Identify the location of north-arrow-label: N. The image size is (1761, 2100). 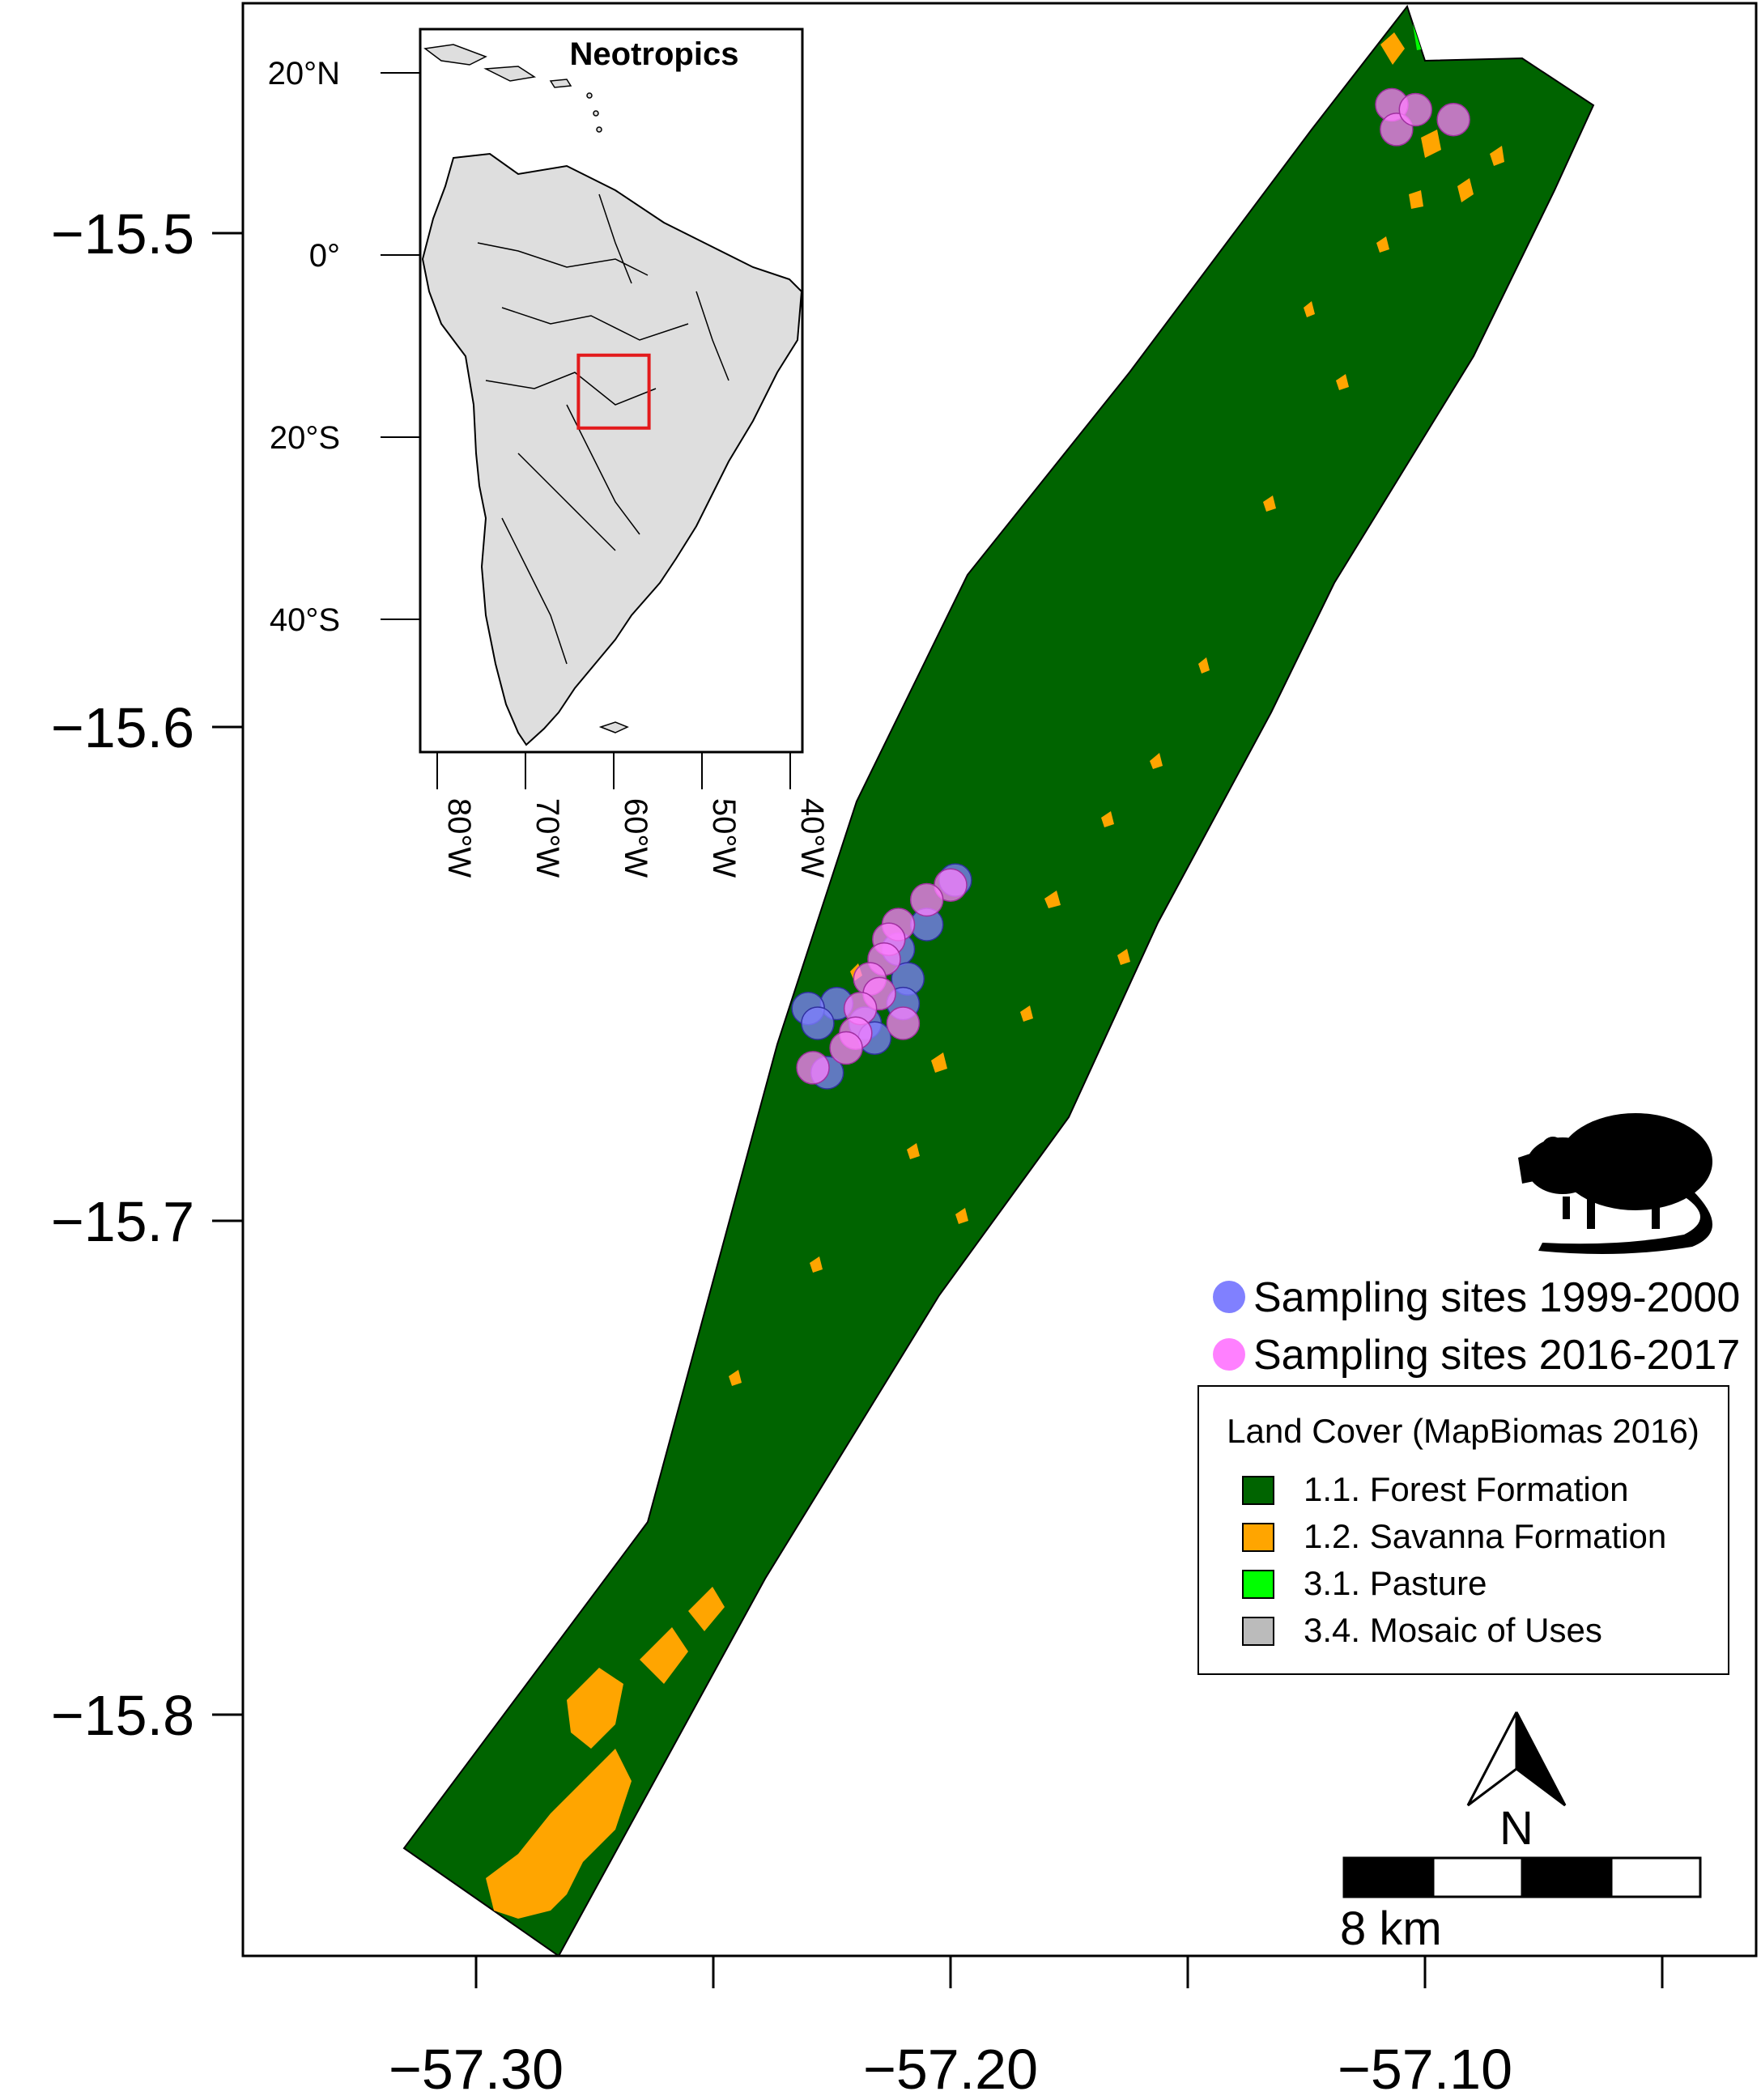
(1516, 1828).